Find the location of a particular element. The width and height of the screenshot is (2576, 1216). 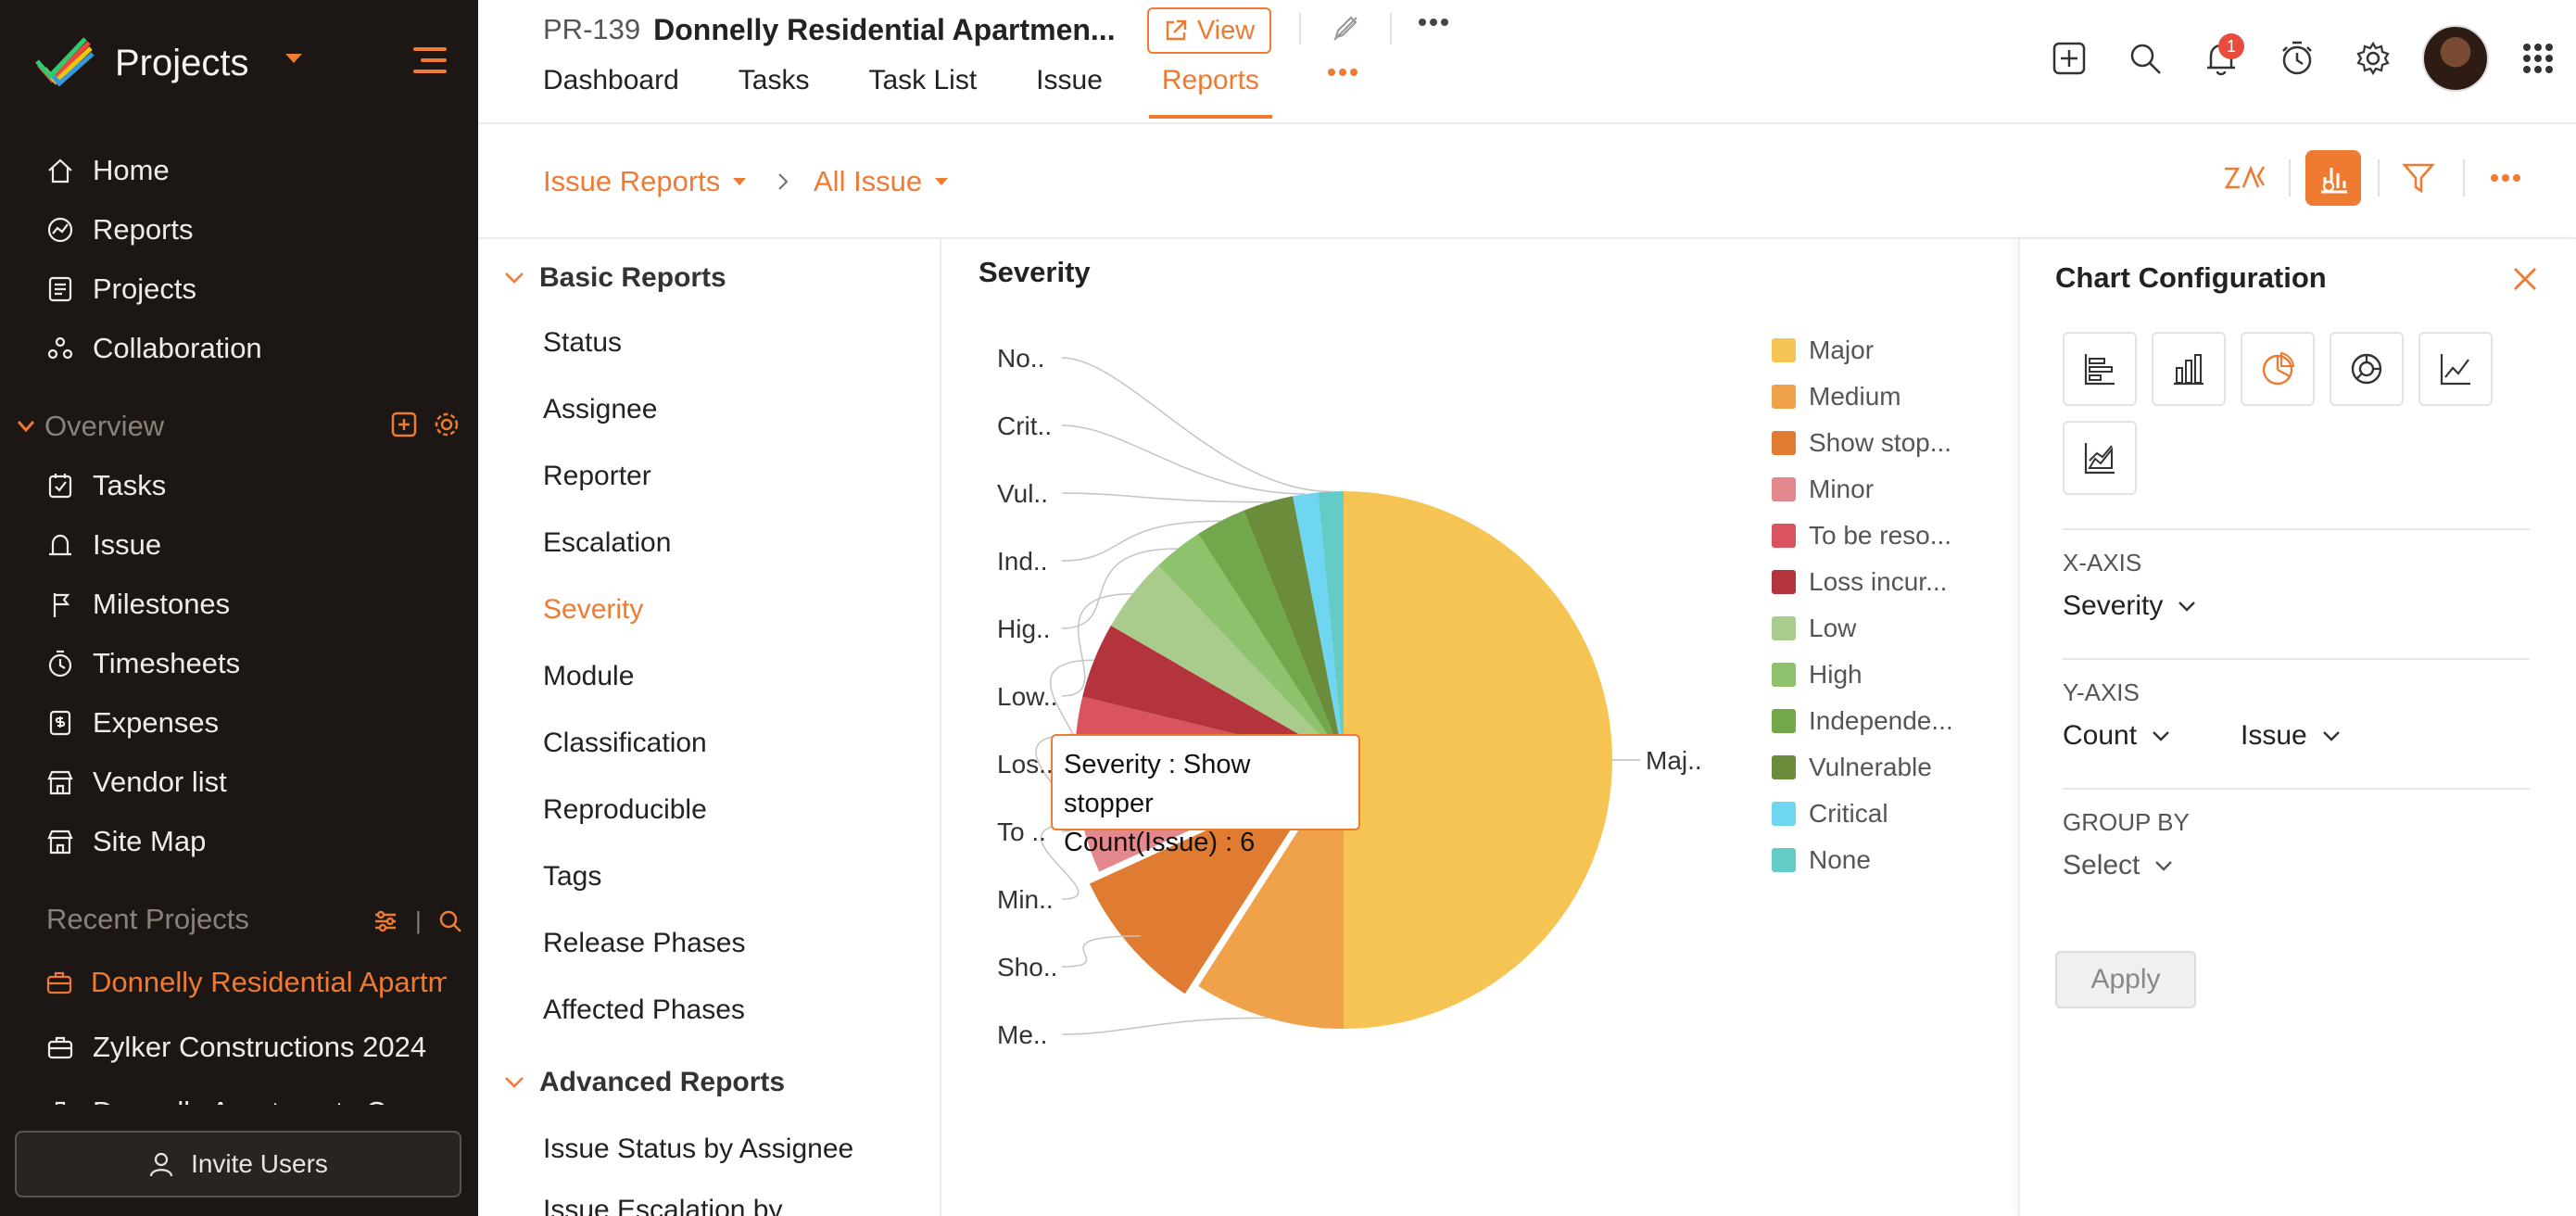

edit-icon is located at coordinates (1345, 28).